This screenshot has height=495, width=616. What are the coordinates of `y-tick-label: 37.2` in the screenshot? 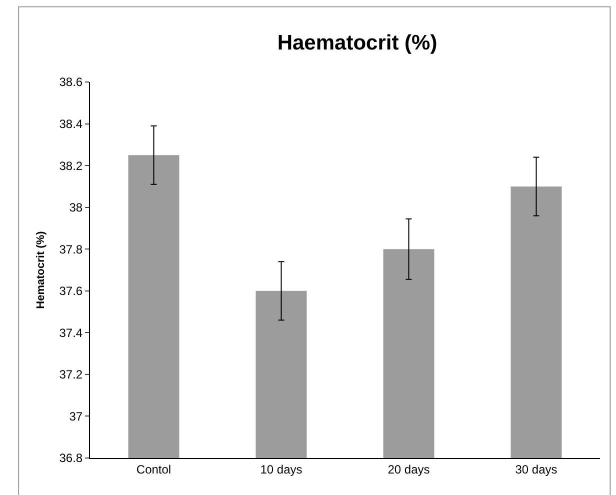 It's located at (71, 375).